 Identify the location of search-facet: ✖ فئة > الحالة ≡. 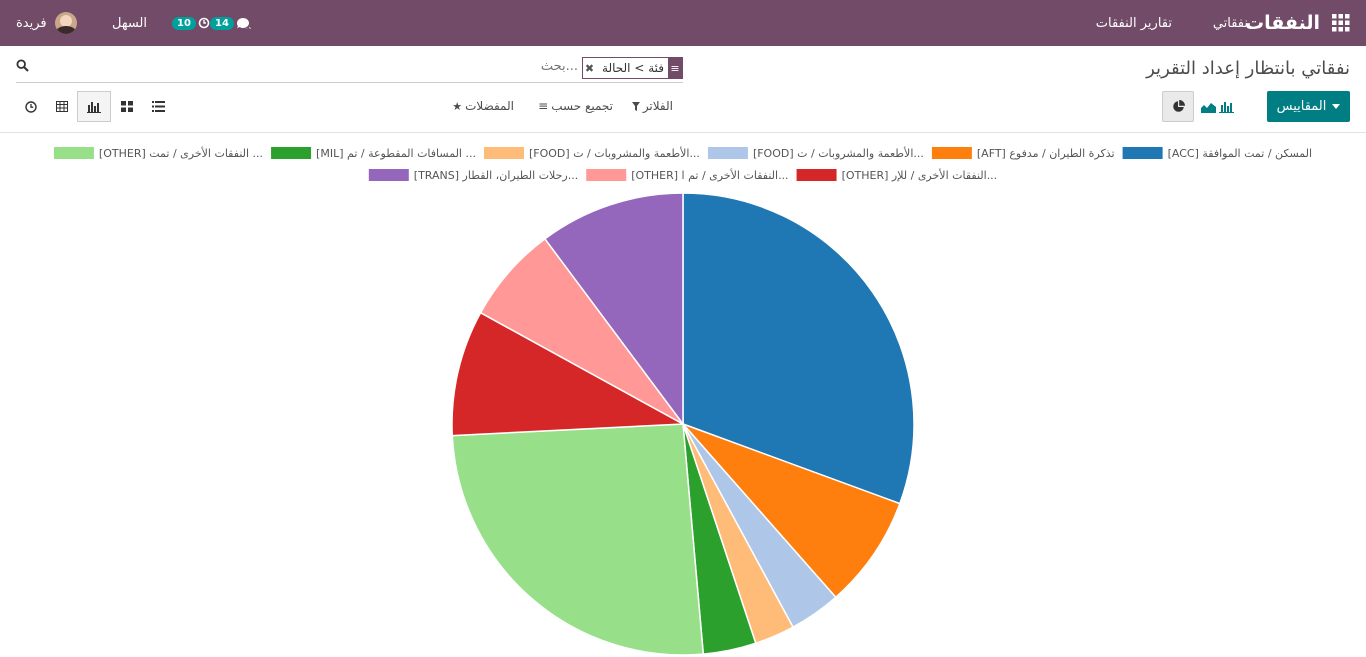
(632, 68).